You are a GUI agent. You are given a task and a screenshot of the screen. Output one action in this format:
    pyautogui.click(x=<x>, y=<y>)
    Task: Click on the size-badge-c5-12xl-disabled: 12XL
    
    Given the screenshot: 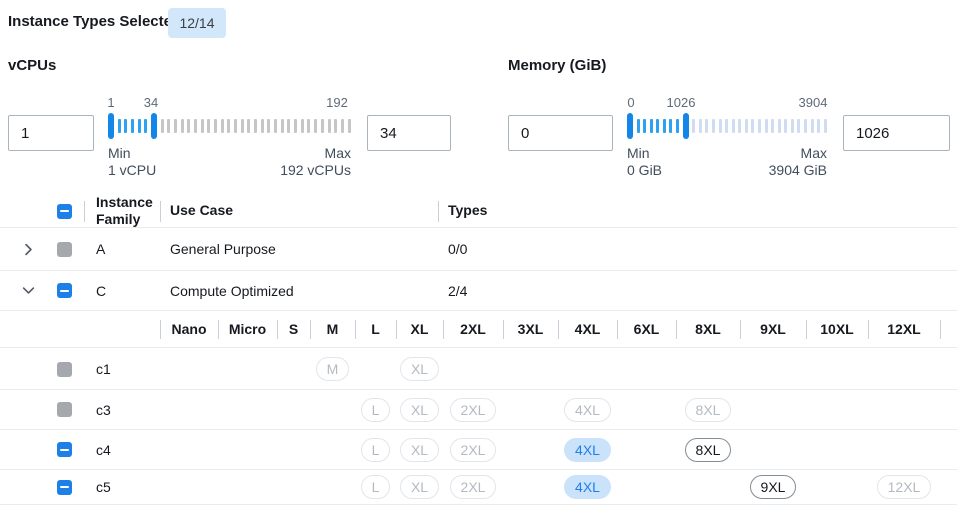 What is the action you would take?
    pyautogui.click(x=904, y=487)
    